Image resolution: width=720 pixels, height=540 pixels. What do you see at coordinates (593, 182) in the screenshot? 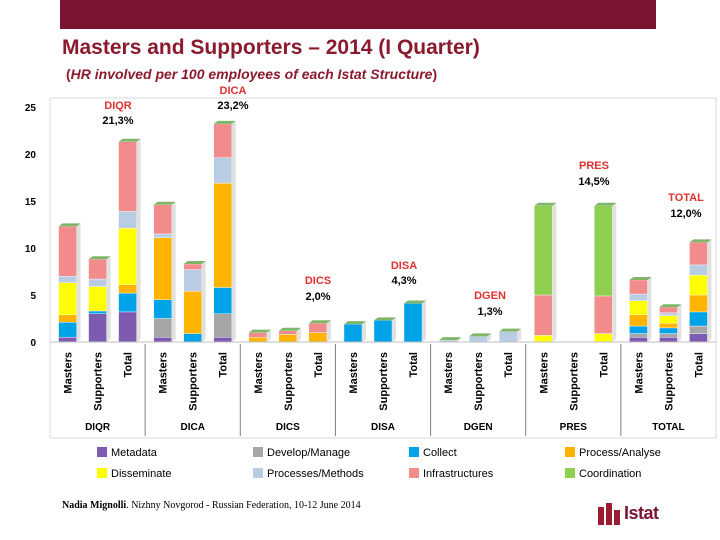
I see `annotation-value: 14,5%` at bounding box center [593, 182].